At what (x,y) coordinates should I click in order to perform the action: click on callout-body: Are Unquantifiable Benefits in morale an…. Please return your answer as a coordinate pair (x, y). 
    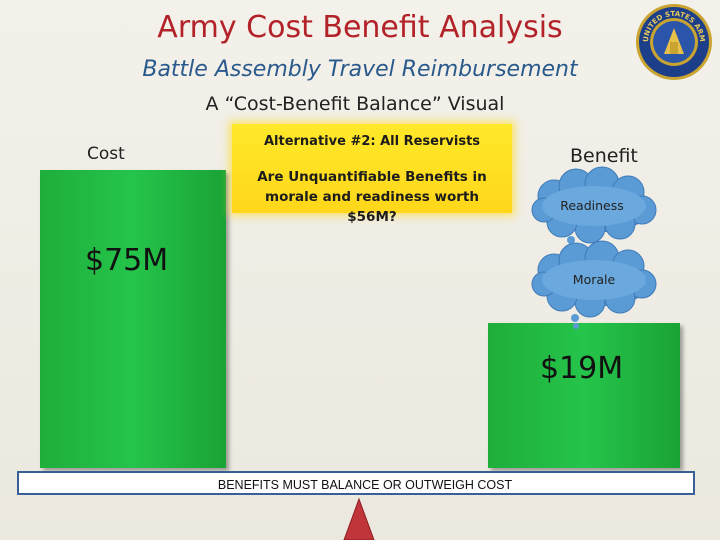
    Looking at the image, I should click on (372, 197).